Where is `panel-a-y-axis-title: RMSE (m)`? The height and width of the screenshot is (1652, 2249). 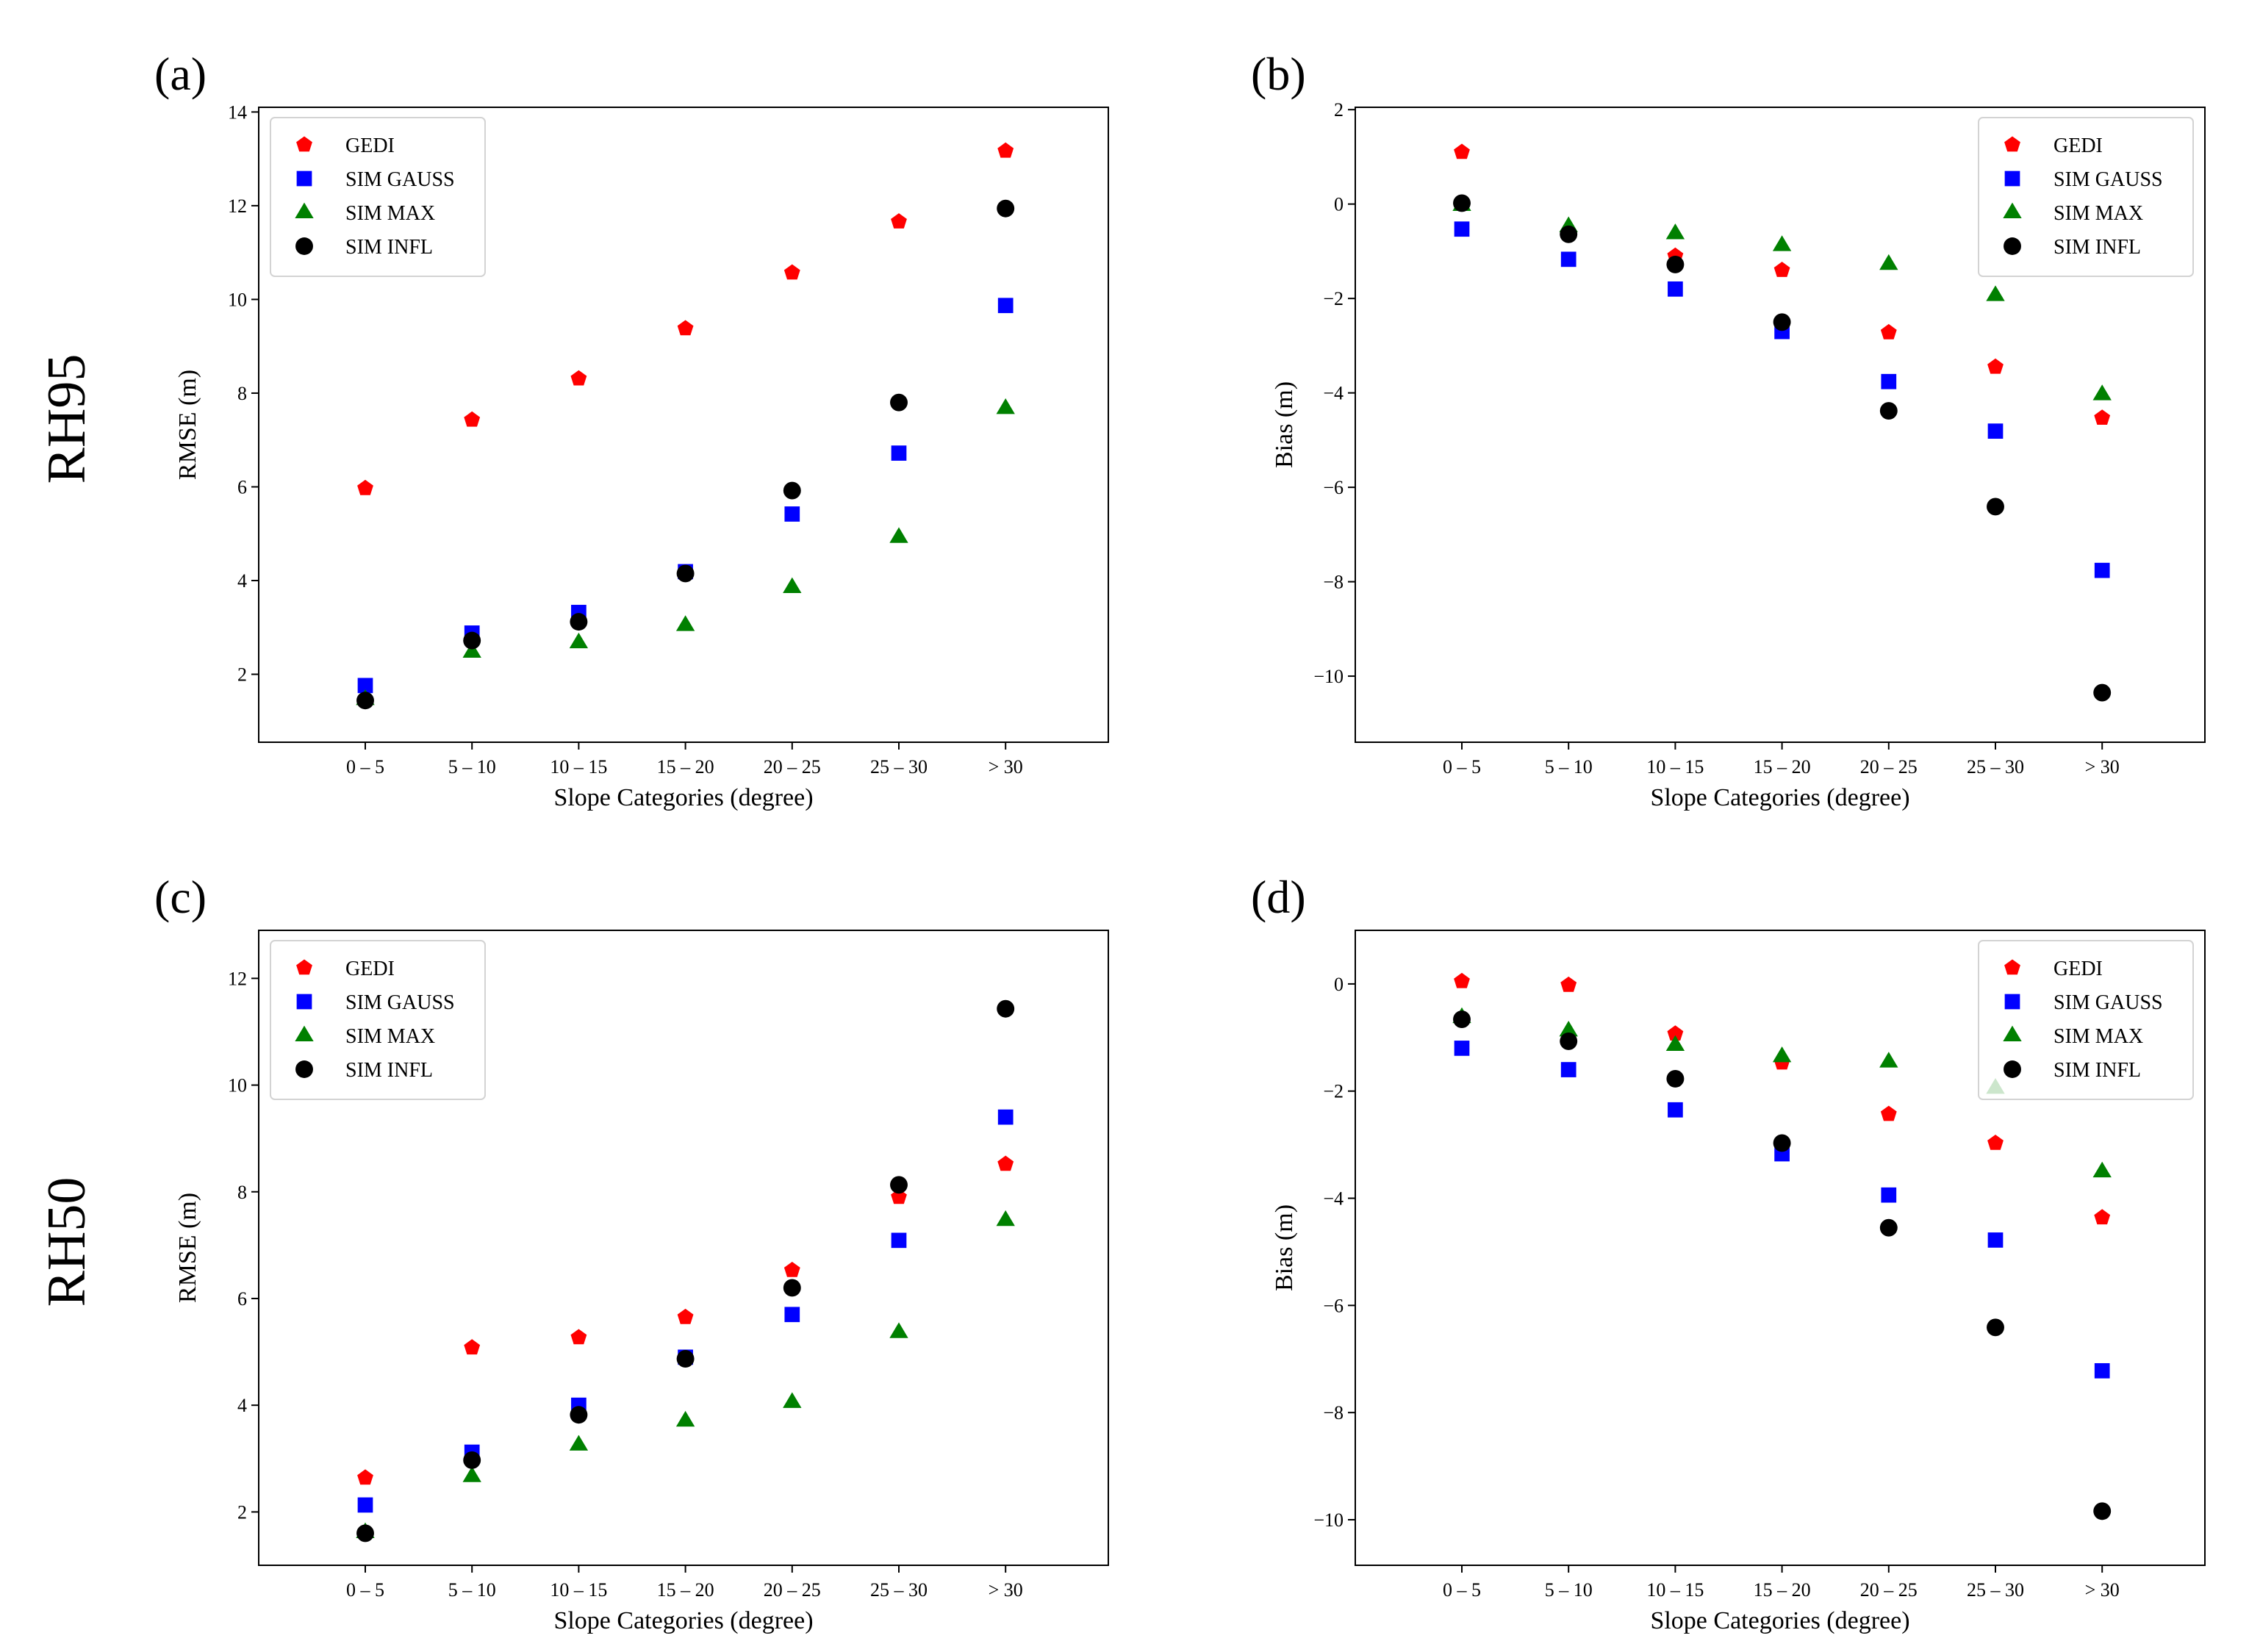 panel-a-y-axis-title: RMSE (m) is located at coordinates (187, 425).